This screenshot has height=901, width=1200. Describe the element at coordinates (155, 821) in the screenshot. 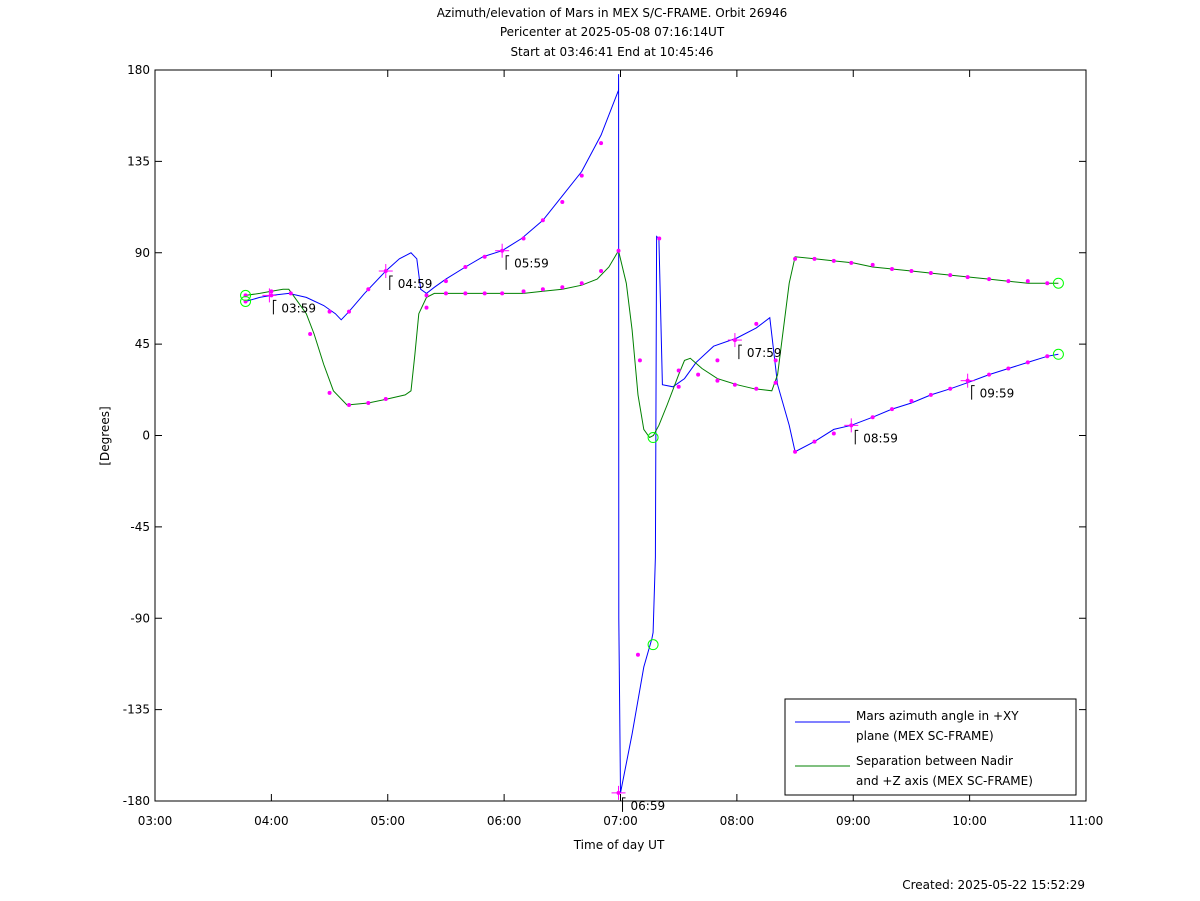

I see `x-tick-label: 03:00` at that location.